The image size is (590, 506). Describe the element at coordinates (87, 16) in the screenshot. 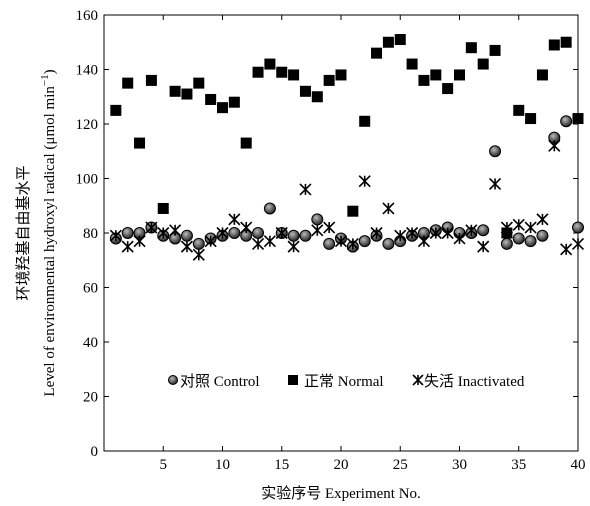

I see `y-tick-label: 160` at that location.